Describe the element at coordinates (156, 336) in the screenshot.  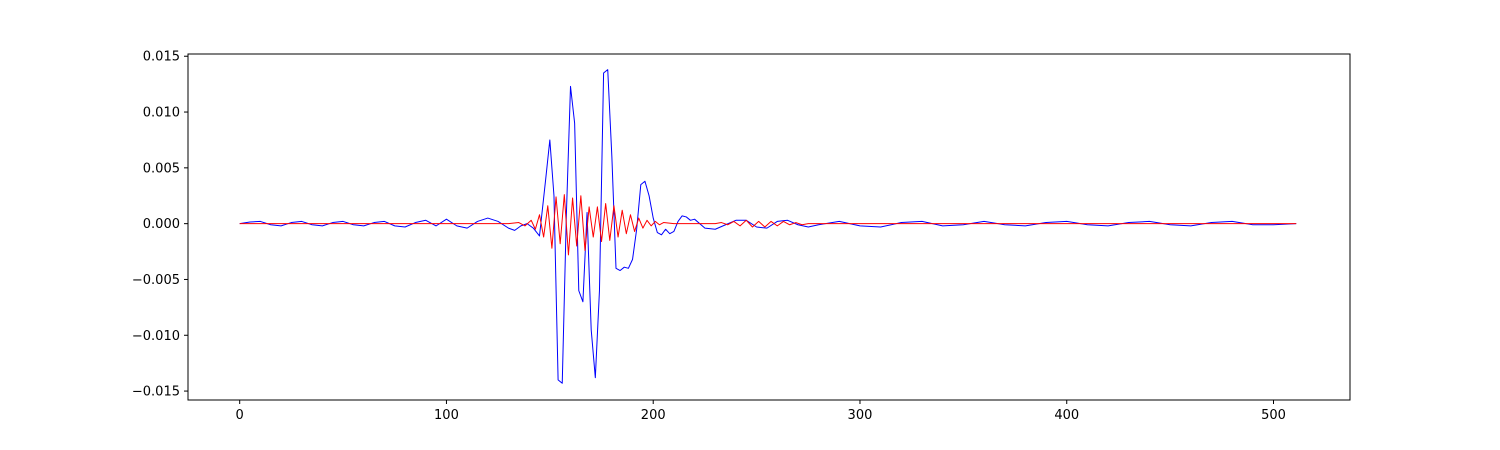
I see `y-tick-label: −0.010` at that location.